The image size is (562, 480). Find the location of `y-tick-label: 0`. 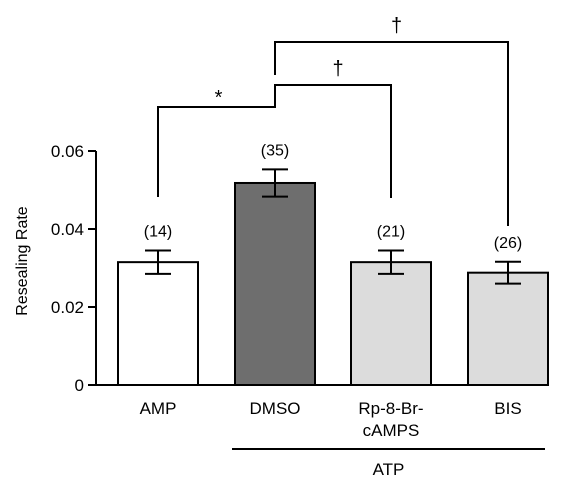

y-tick-label: 0 is located at coordinates (79, 385).